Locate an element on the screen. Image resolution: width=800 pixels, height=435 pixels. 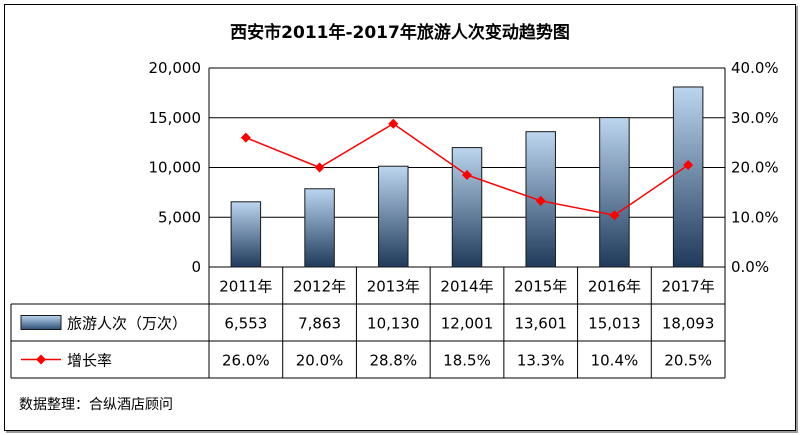
y-right-tick-label: 0.0% is located at coordinates (750, 267).